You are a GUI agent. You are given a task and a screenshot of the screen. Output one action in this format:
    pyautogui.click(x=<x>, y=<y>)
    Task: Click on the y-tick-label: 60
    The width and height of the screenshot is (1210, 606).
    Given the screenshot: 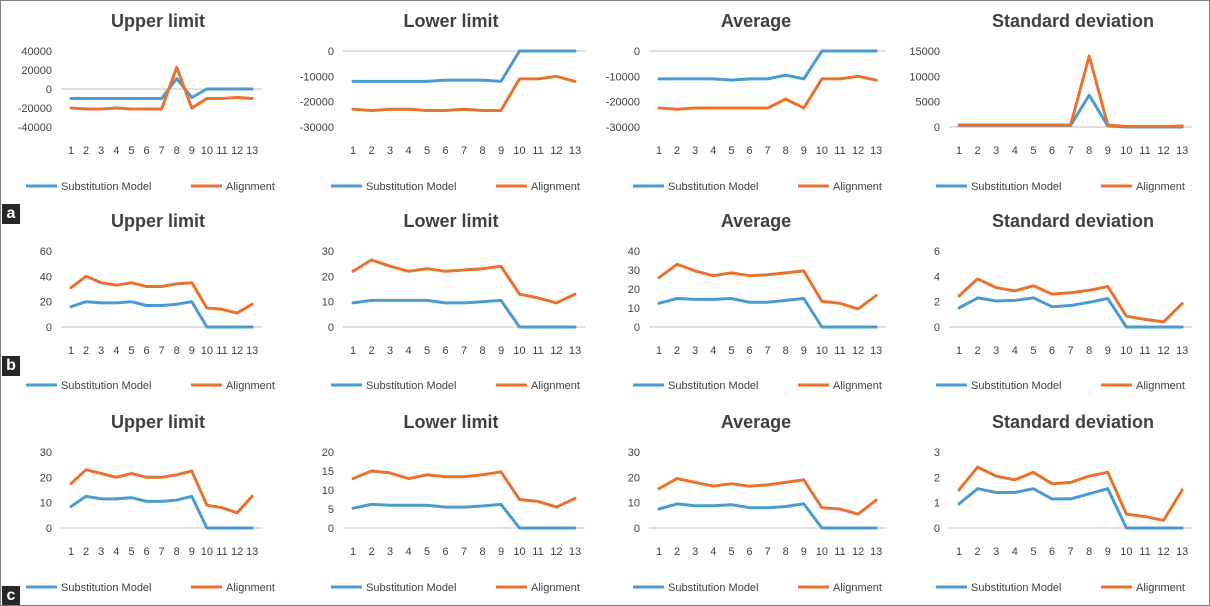 What is the action you would take?
    pyautogui.click(x=46, y=252)
    